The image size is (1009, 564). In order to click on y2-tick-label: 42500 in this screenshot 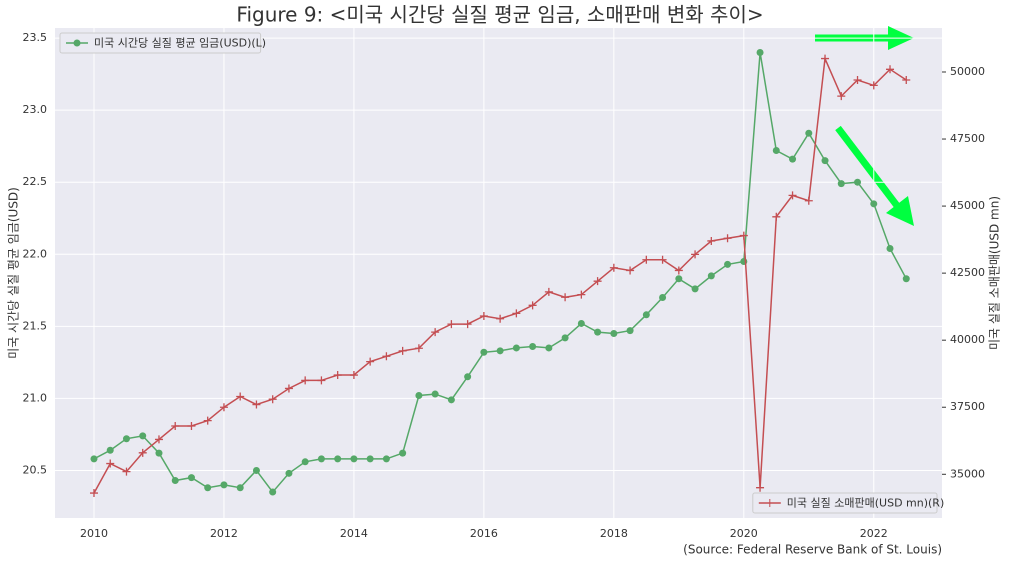, I will do `click(967, 272)`.